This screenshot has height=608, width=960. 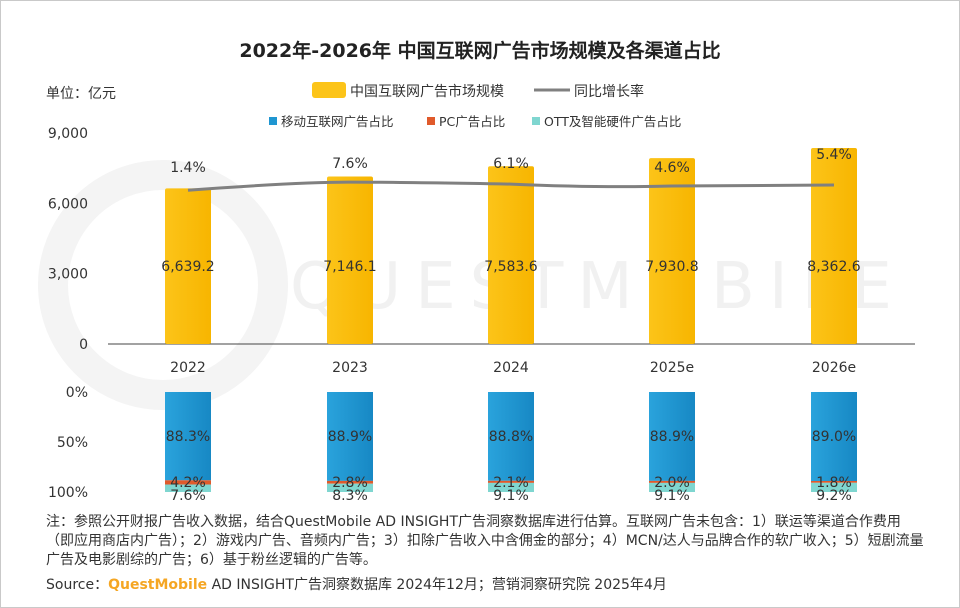 I want to click on ott-share-label: 8.3%, so click(x=350, y=496).